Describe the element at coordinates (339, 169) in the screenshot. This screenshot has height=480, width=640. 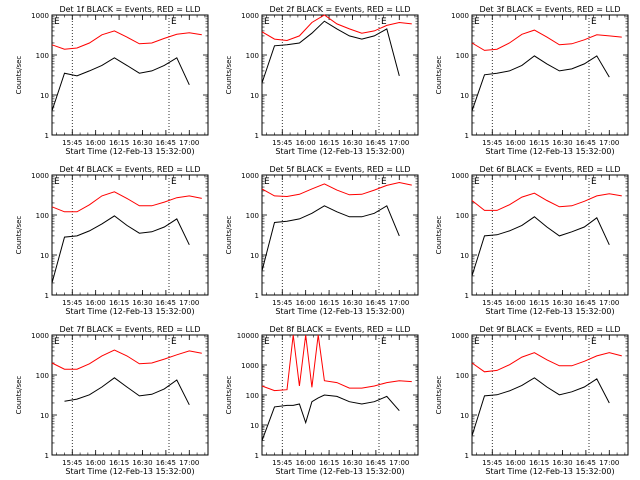
I see `panel-title: Det 5f BLACK = Events, RED = LLD` at that location.